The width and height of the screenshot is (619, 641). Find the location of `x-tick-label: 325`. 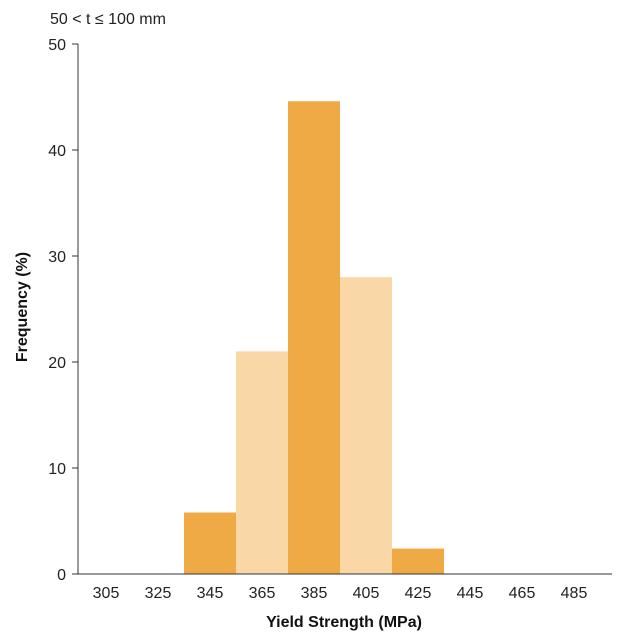

x-tick-label: 325 is located at coordinates (158, 593).